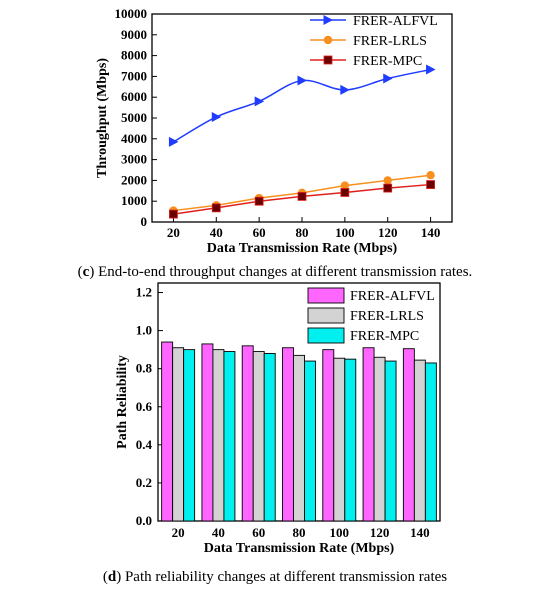  I want to click on legend-marker-frer-alfvl, so click(328, 20).